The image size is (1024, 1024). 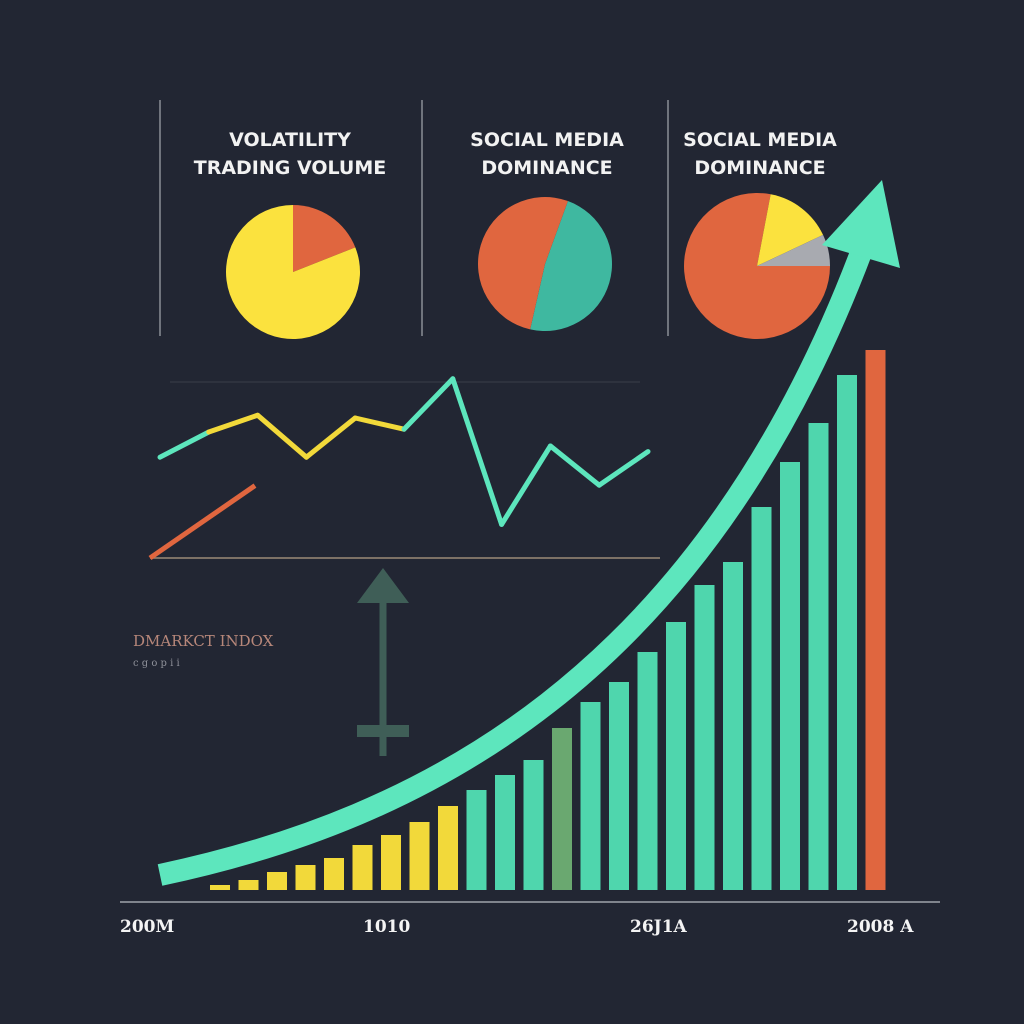 What do you see at coordinates (383, 662) in the screenshot?
I see `up-arrow-icon` at bounding box center [383, 662].